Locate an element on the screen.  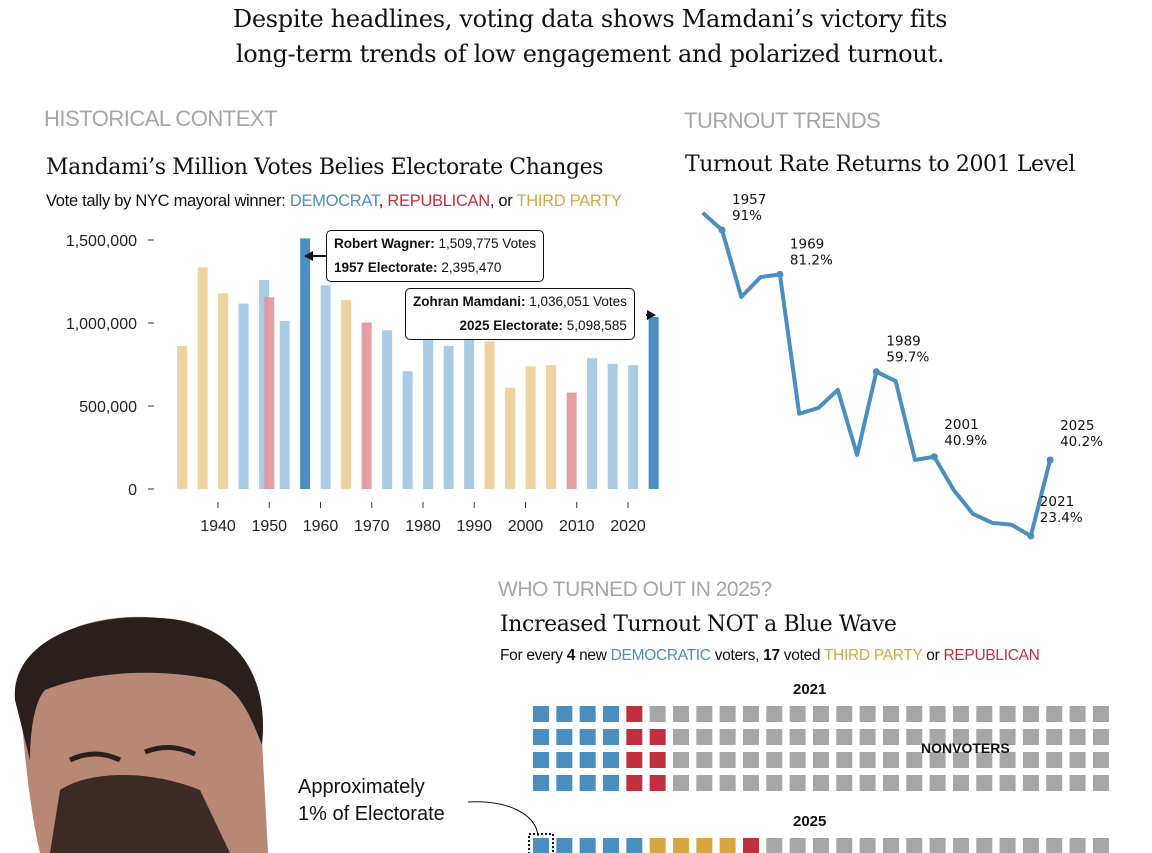
y-tick-label: 0 is located at coordinates (132, 490).